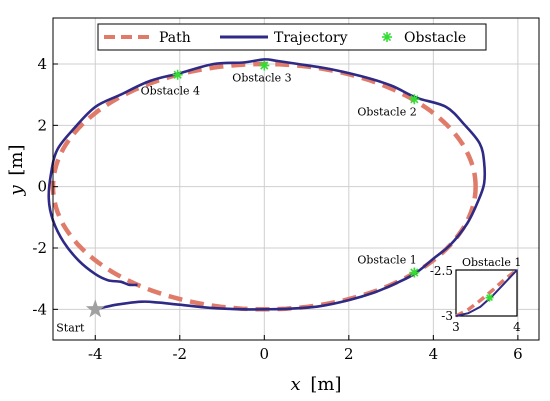  I want to click on legend-obstacle-label: Obstacle, so click(435, 38).